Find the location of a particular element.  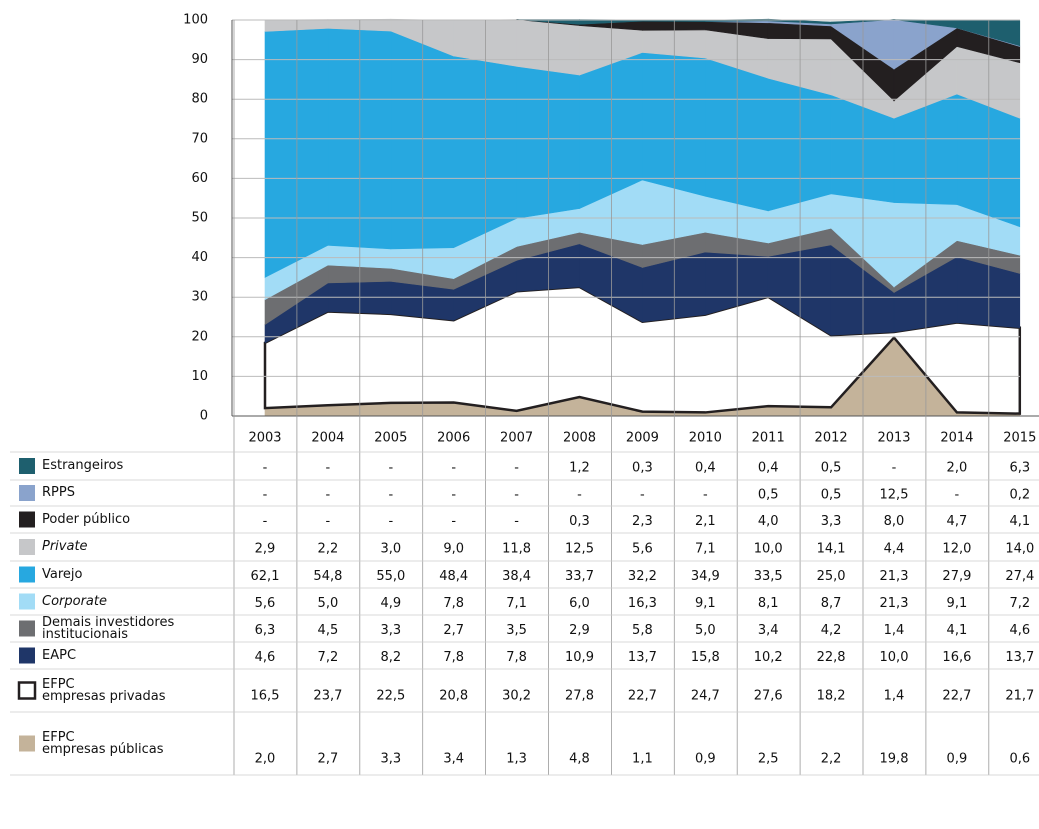

cell-value: 3,0 is located at coordinates (390, 549).